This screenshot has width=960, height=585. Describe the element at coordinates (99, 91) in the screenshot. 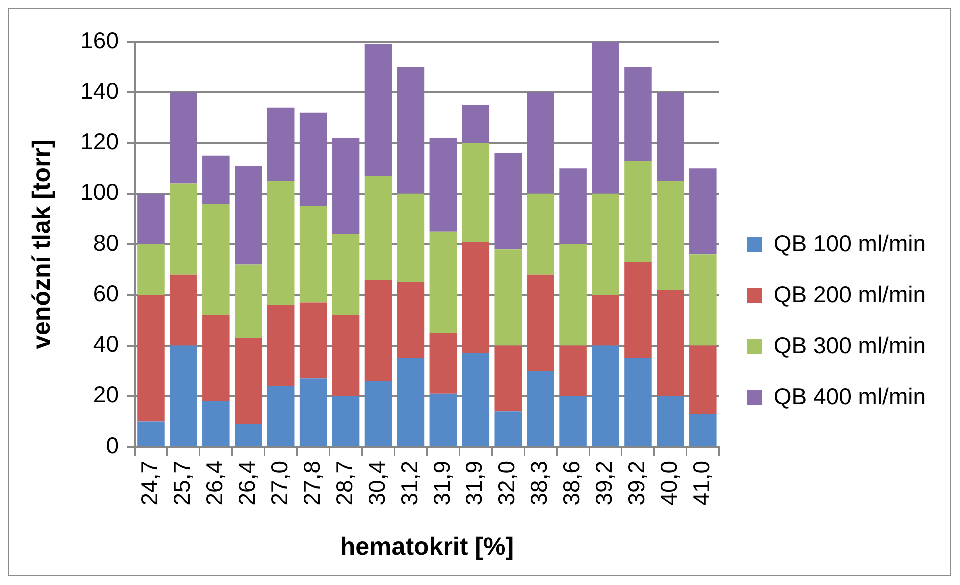

I see `y-tick-label: 140` at that location.